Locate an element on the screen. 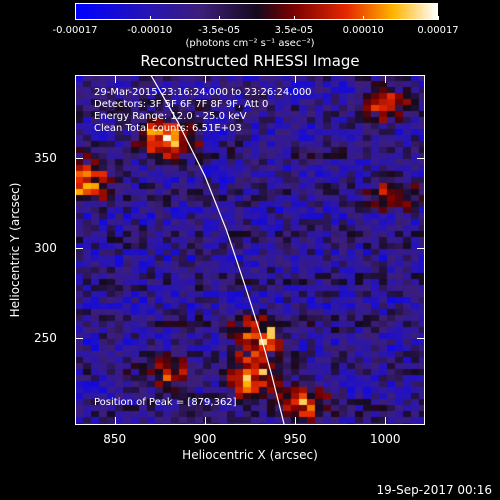 Image resolution: width=500 pixels, height=500 pixels. colorbar-tick-label: -0.00017 is located at coordinates (75, 30).